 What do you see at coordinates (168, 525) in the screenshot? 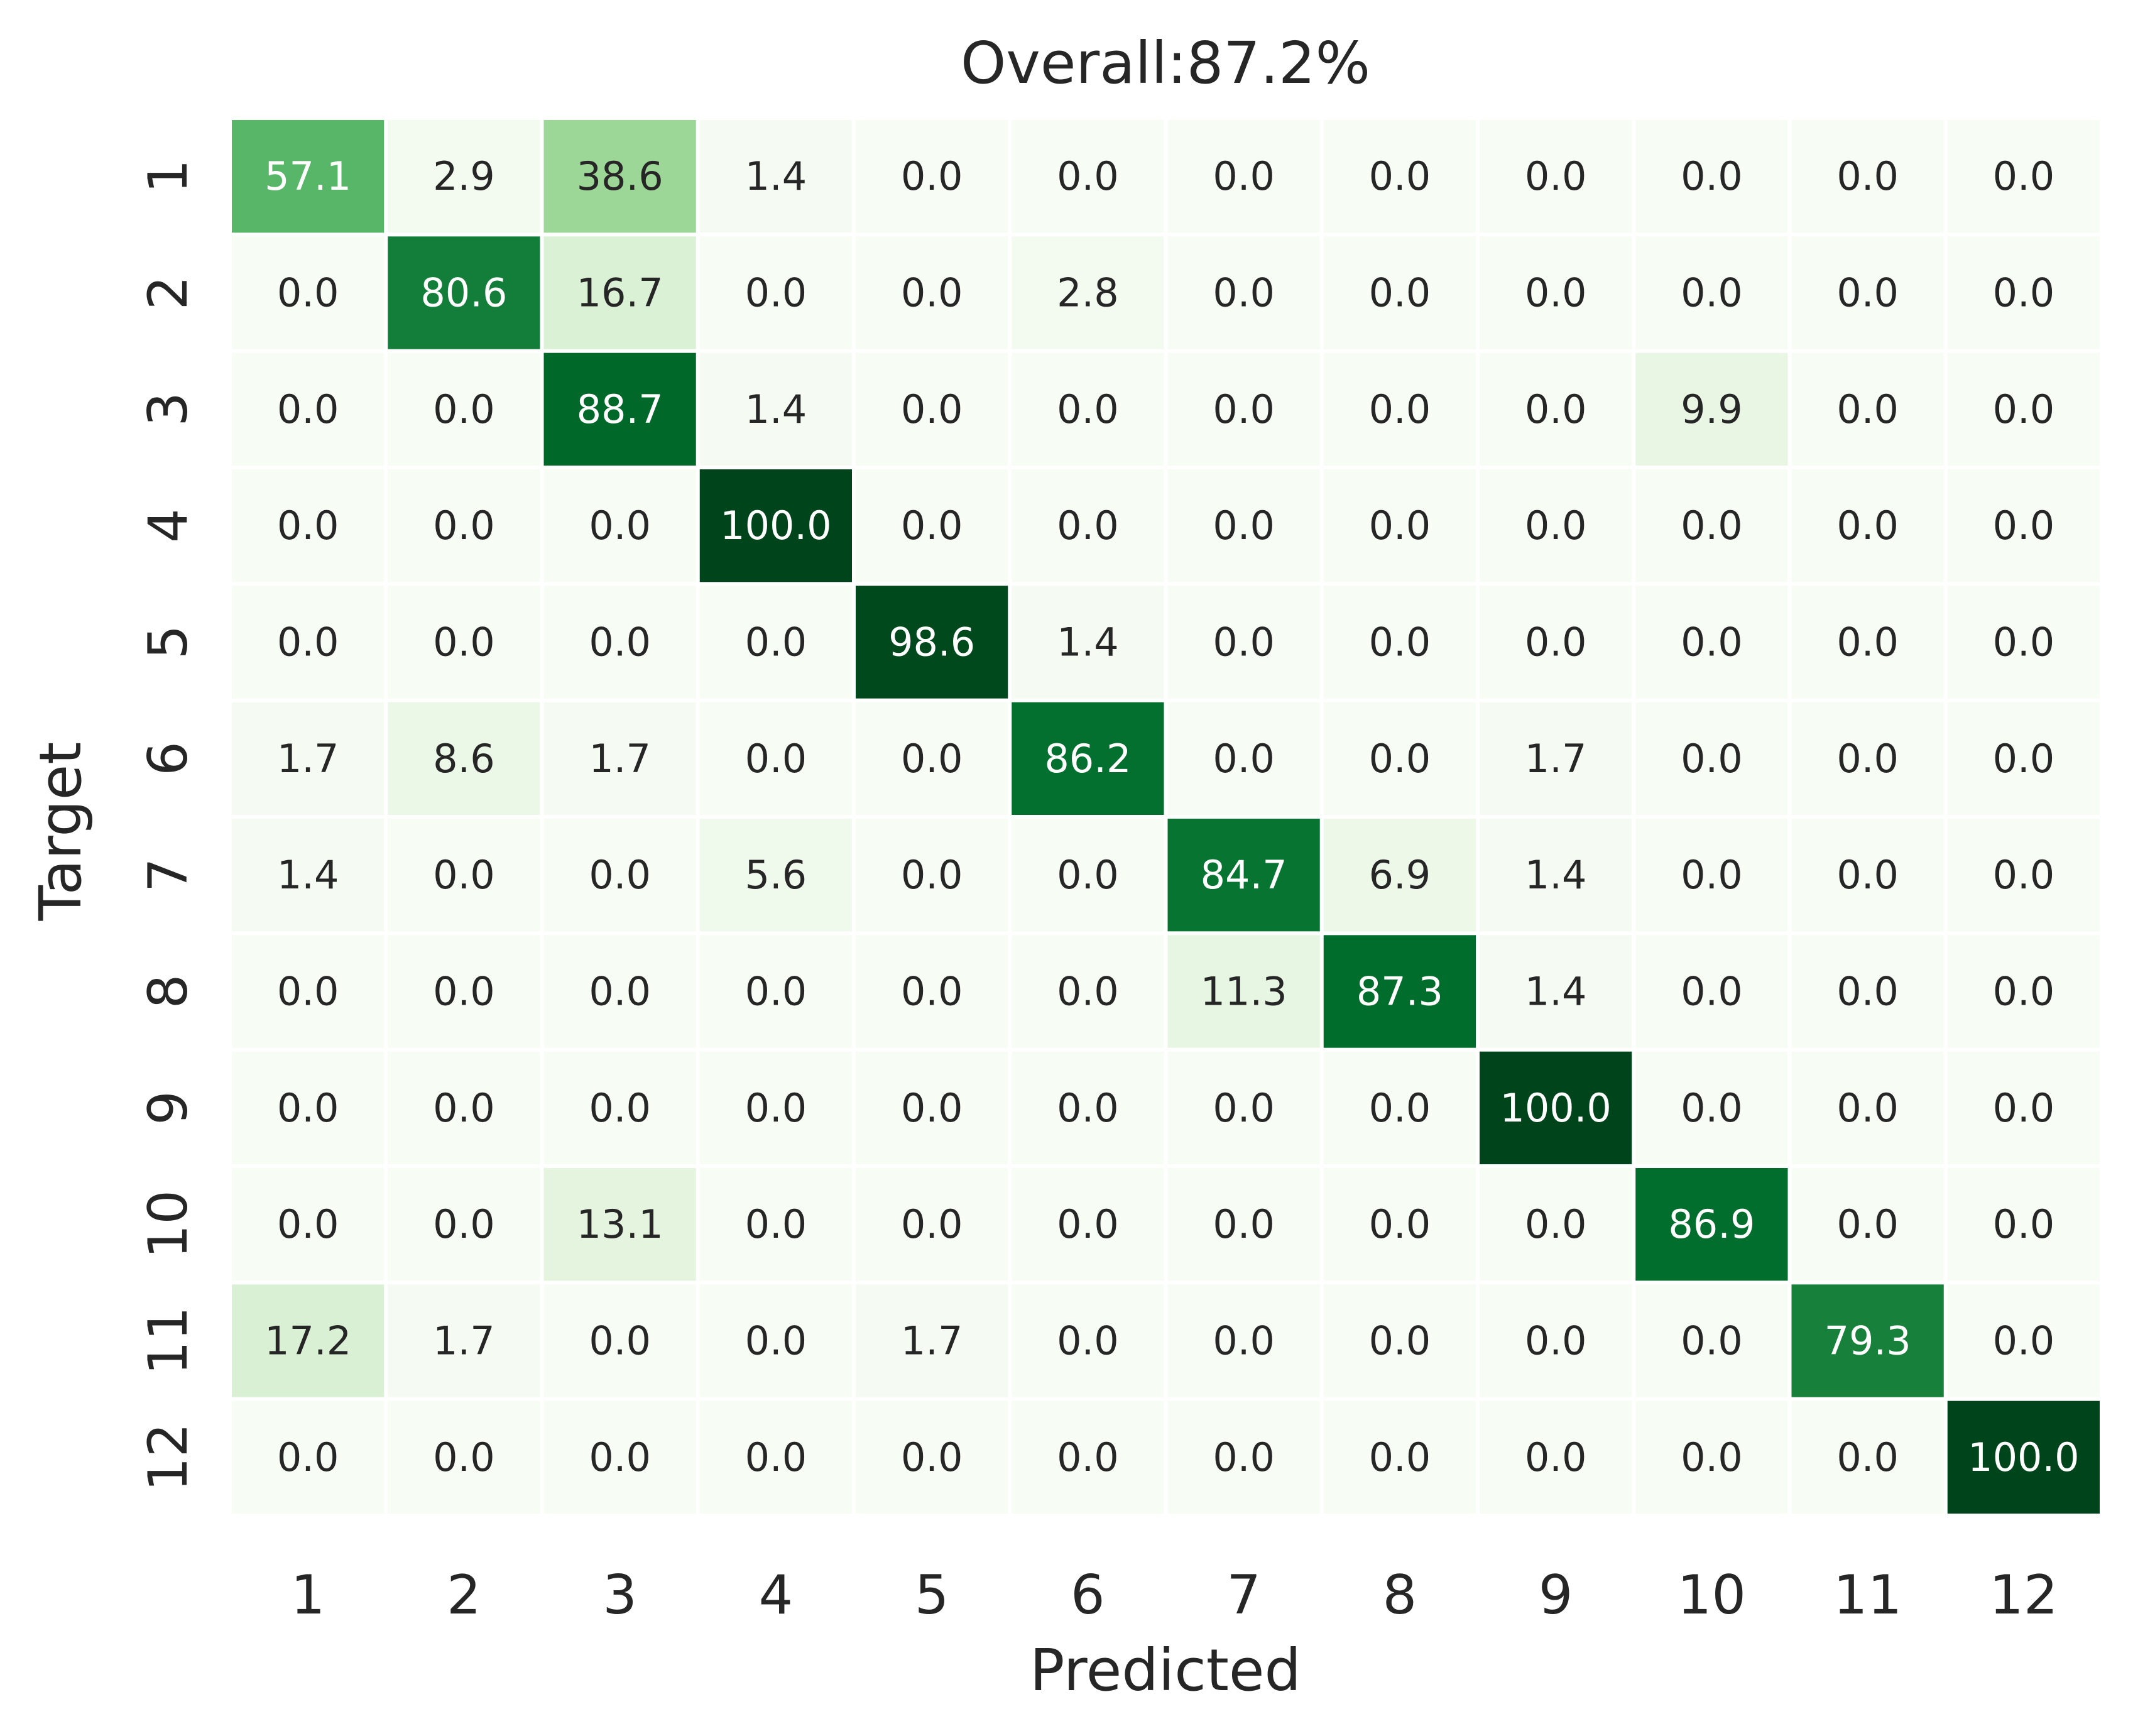
I see `y-tick-label: 4` at bounding box center [168, 525].